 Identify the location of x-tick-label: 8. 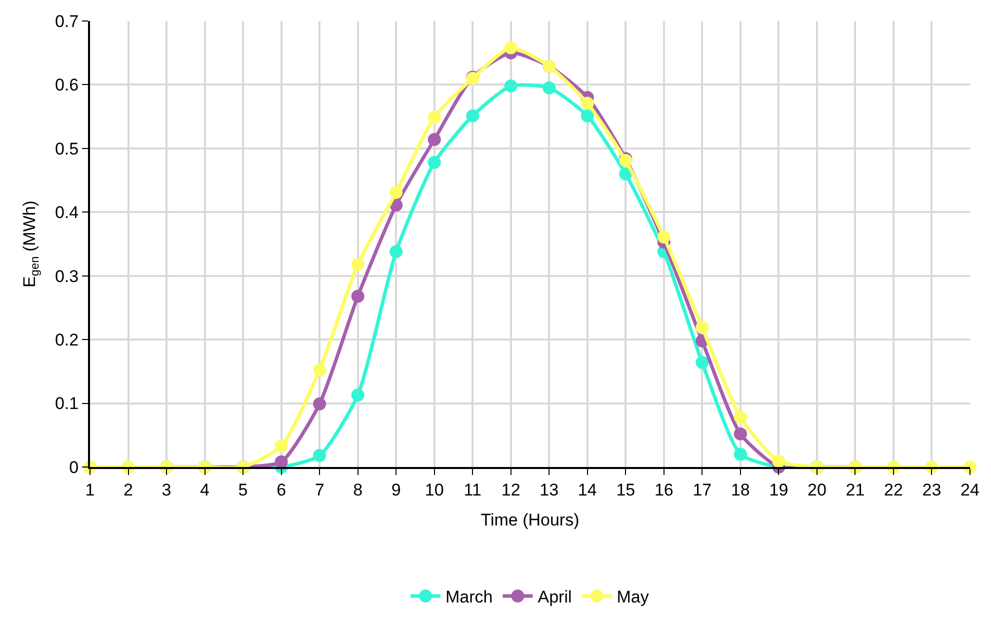
(358, 490).